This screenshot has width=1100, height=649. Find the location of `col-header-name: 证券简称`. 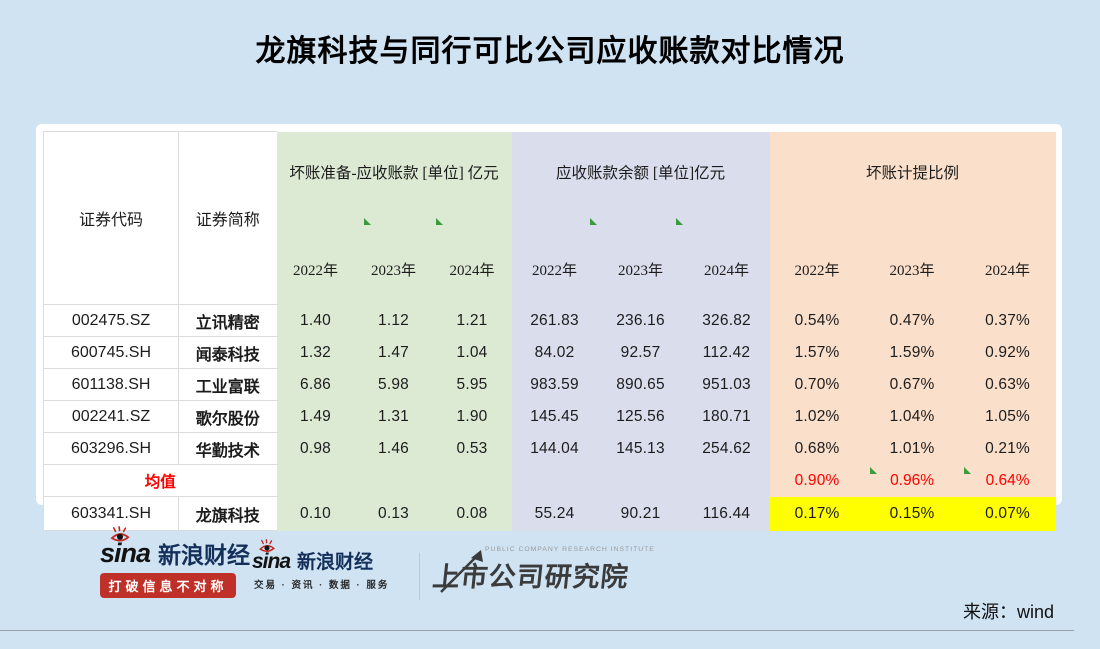

col-header-name: 证券简称 is located at coordinates (227, 218).